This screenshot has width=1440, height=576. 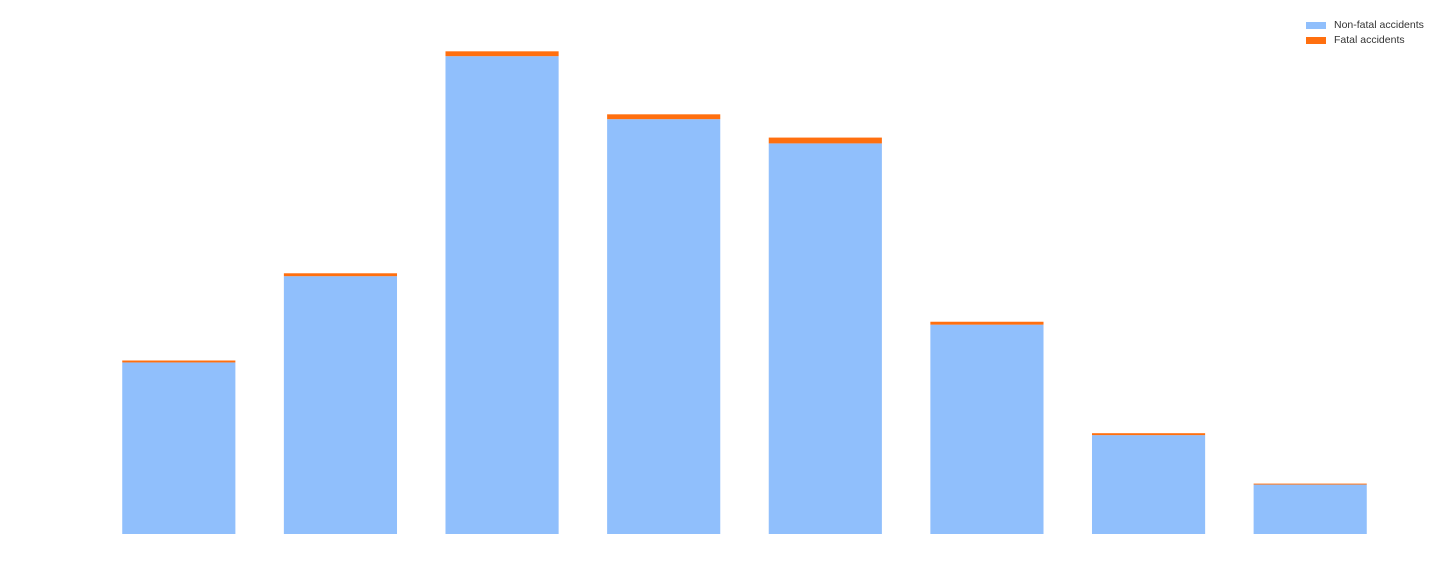 I want to click on legend-item-fatal: Fatal accidents, so click(x=1365, y=40).